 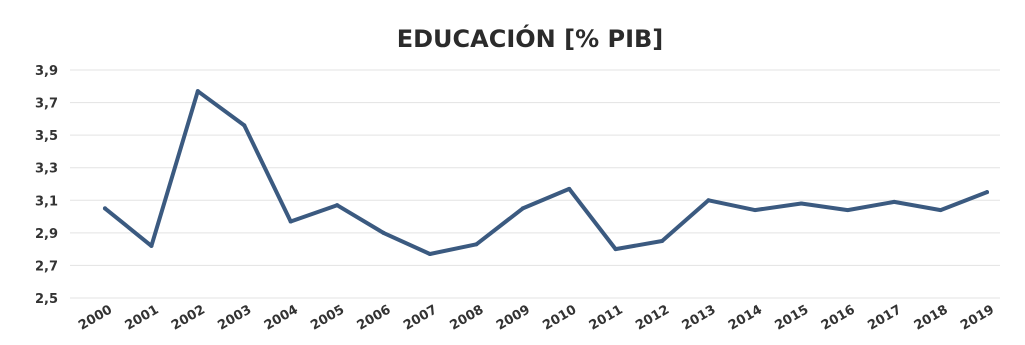 What do you see at coordinates (46, 299) in the screenshot?
I see `y-tick-label: 2,5` at bounding box center [46, 299].